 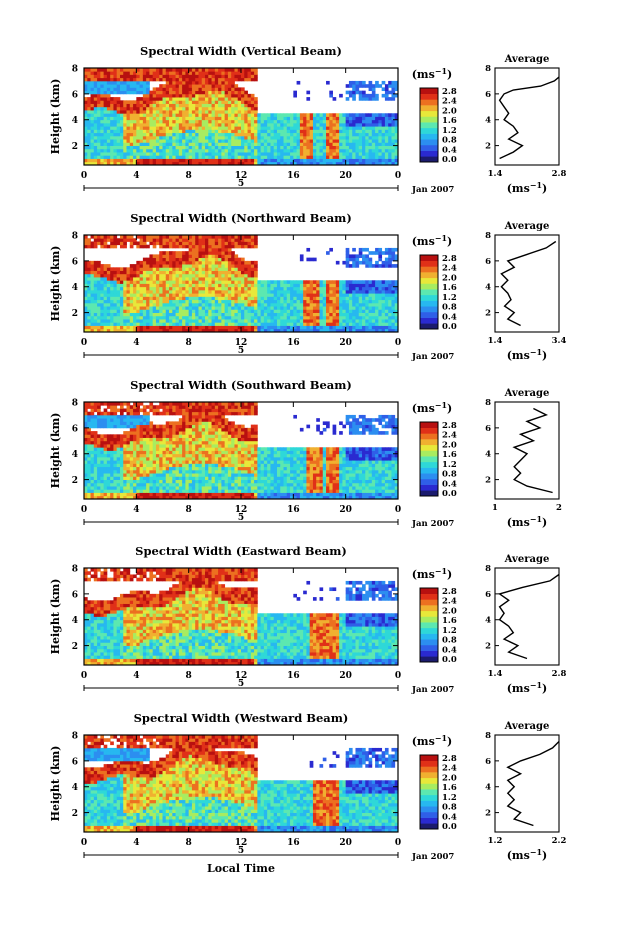 I want to click on colorbar-frame, so click(x=429, y=125).